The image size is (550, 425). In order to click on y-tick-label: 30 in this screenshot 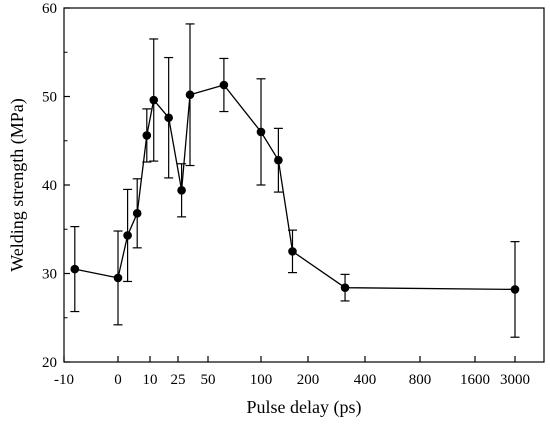, I will do `click(49, 275)`.